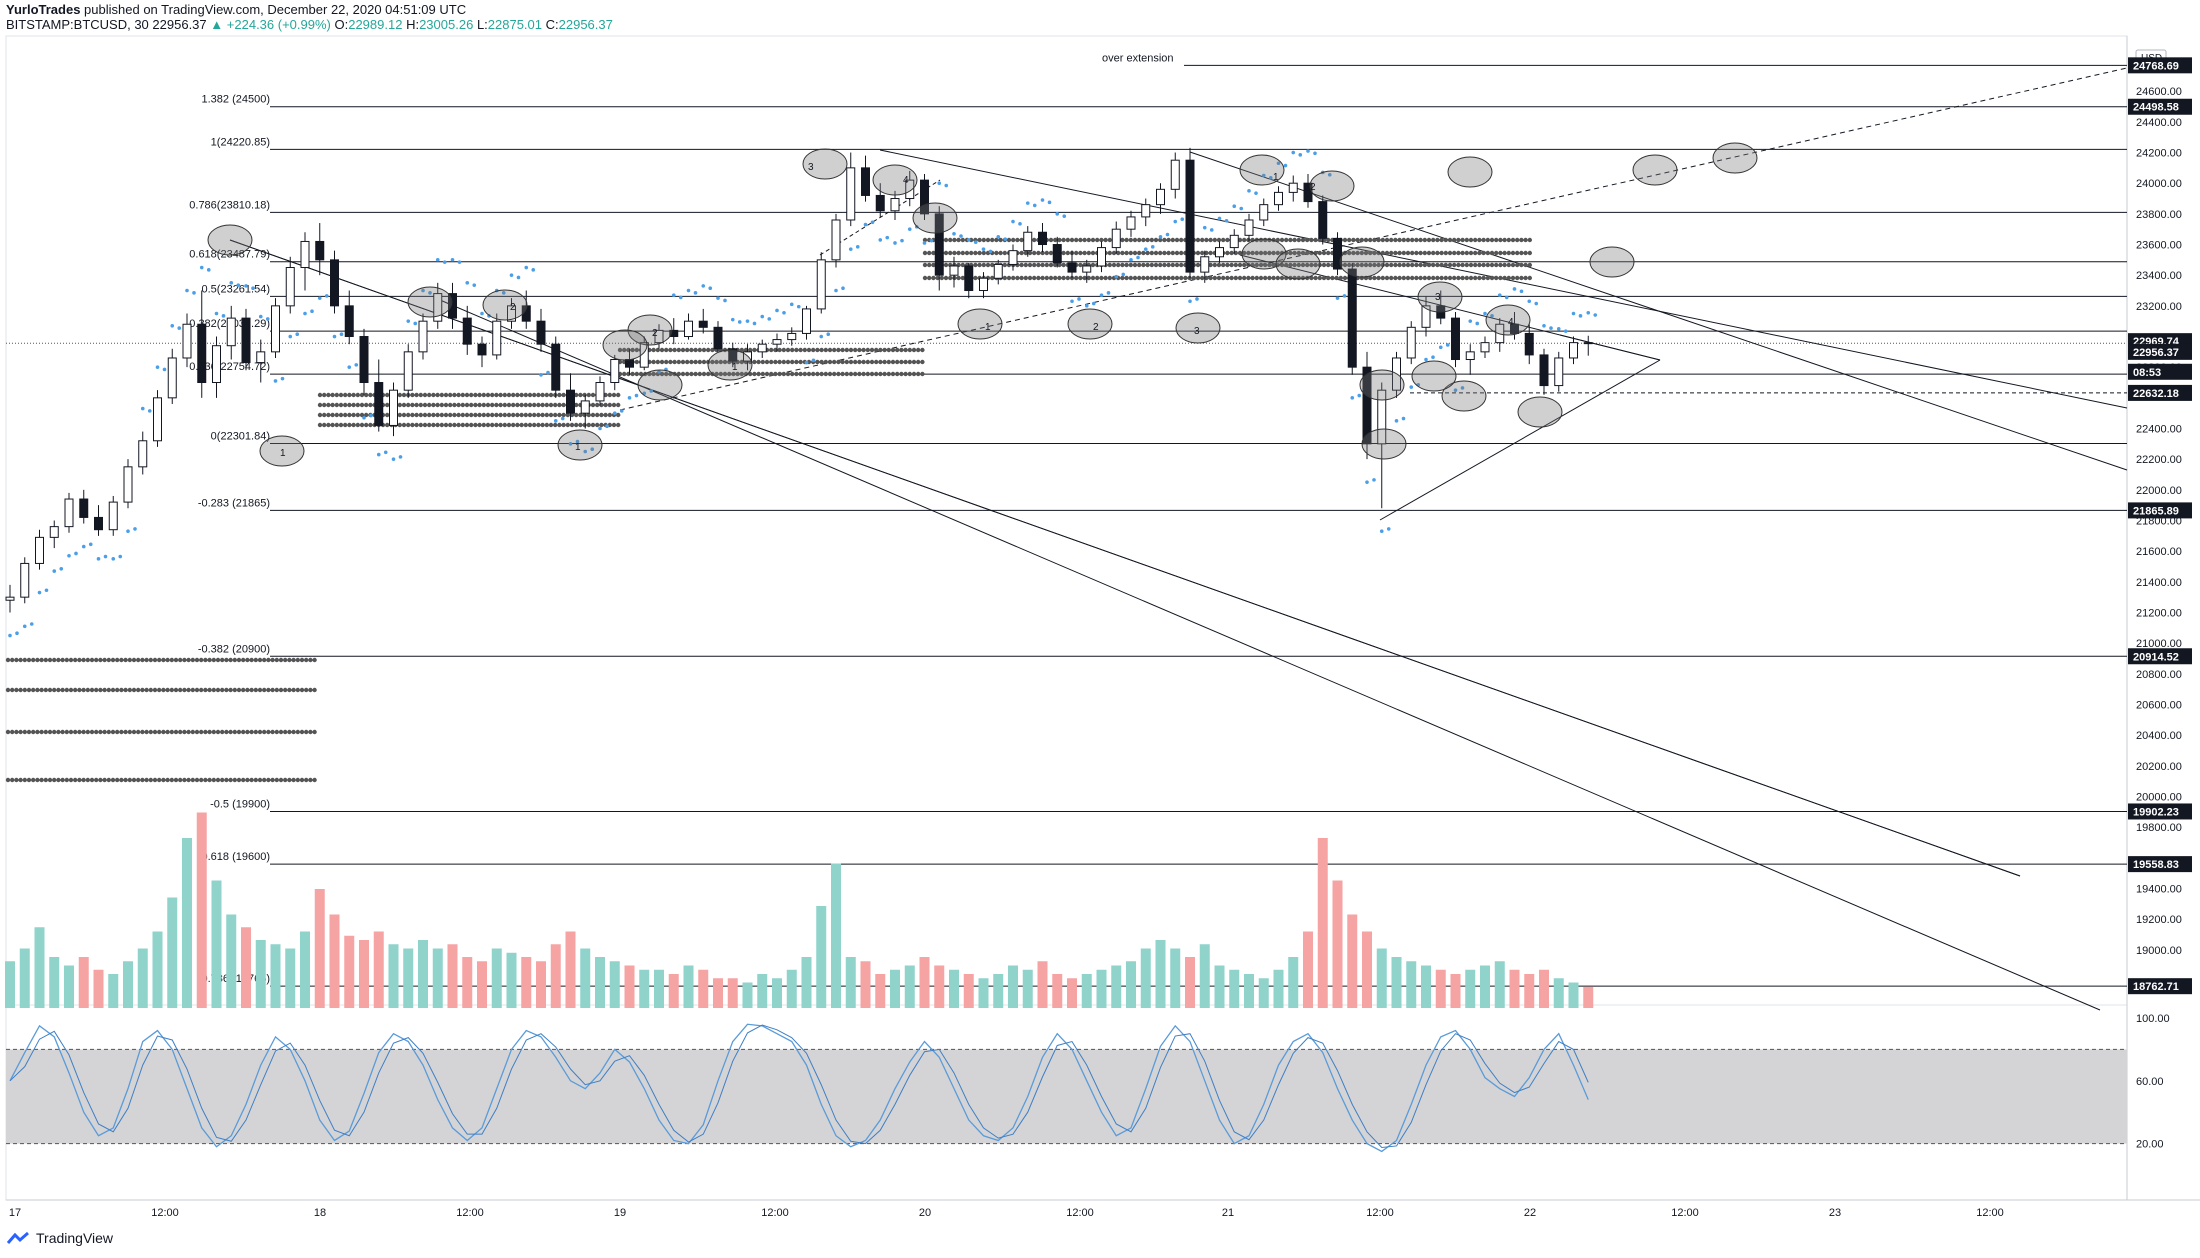 This screenshot has width=2200, height=1258. Describe the element at coordinates (2159, 583) in the screenshot. I see `price-tick-label: 21400.00` at that location.